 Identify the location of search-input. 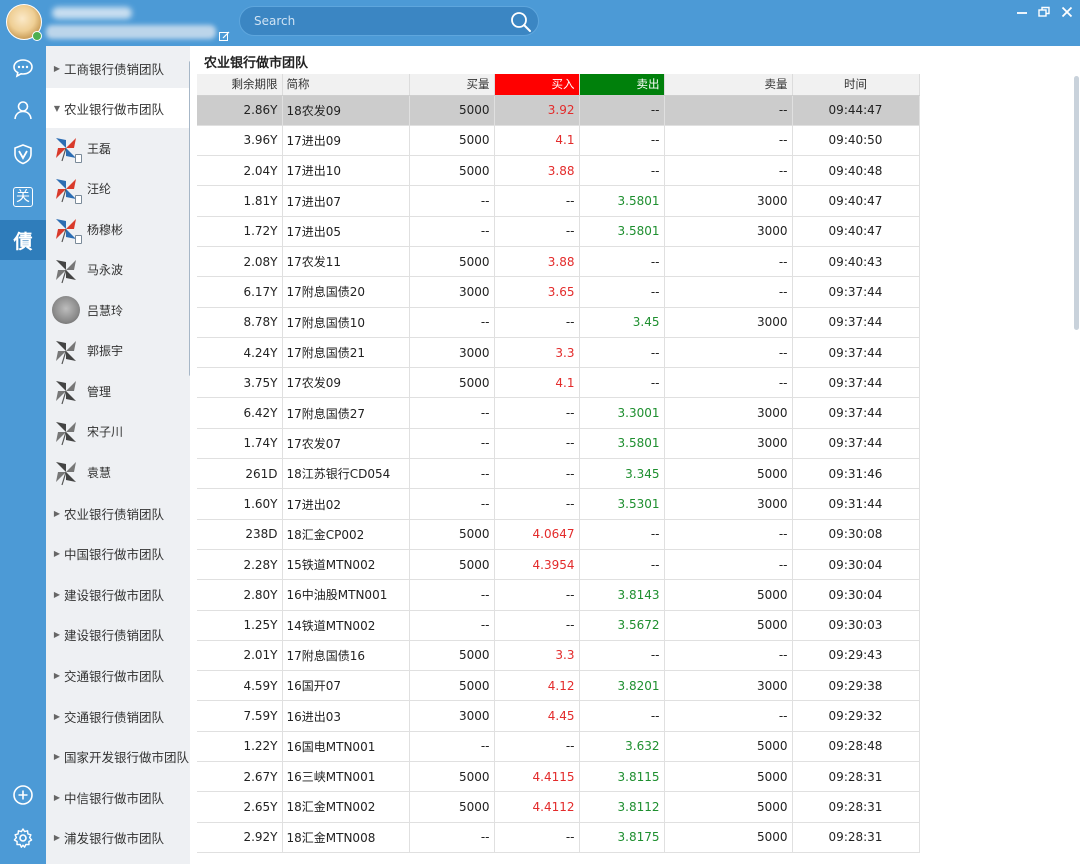
(379, 21).